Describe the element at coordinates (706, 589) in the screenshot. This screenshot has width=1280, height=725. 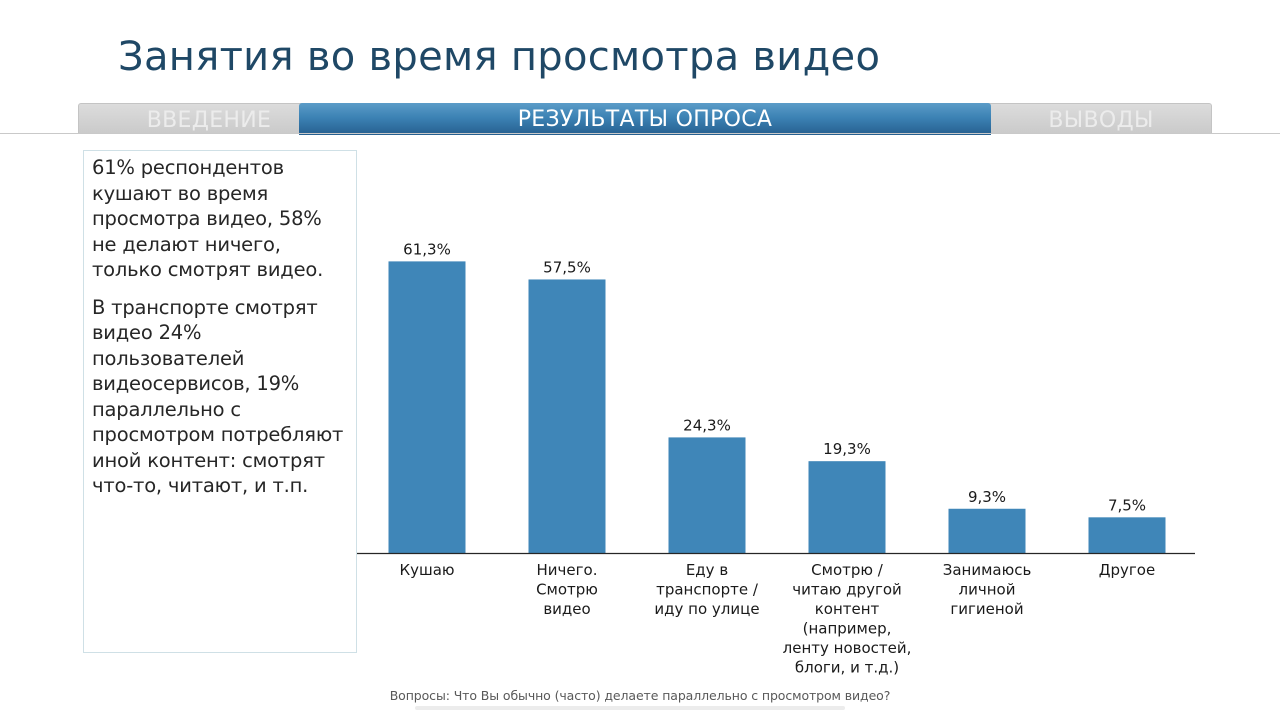
I see `category-label-2: Еду в транспорте / иду по улице` at that location.